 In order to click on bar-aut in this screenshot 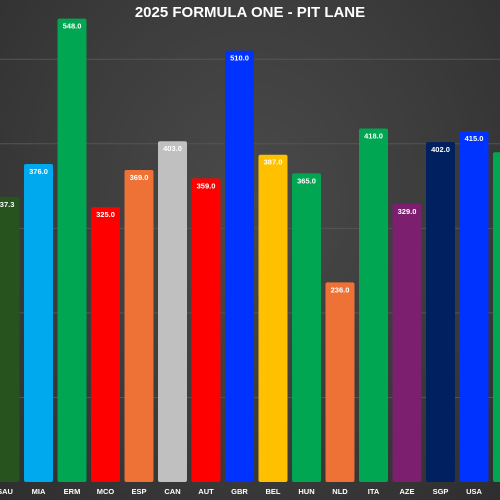, I will do `click(206, 330)`.